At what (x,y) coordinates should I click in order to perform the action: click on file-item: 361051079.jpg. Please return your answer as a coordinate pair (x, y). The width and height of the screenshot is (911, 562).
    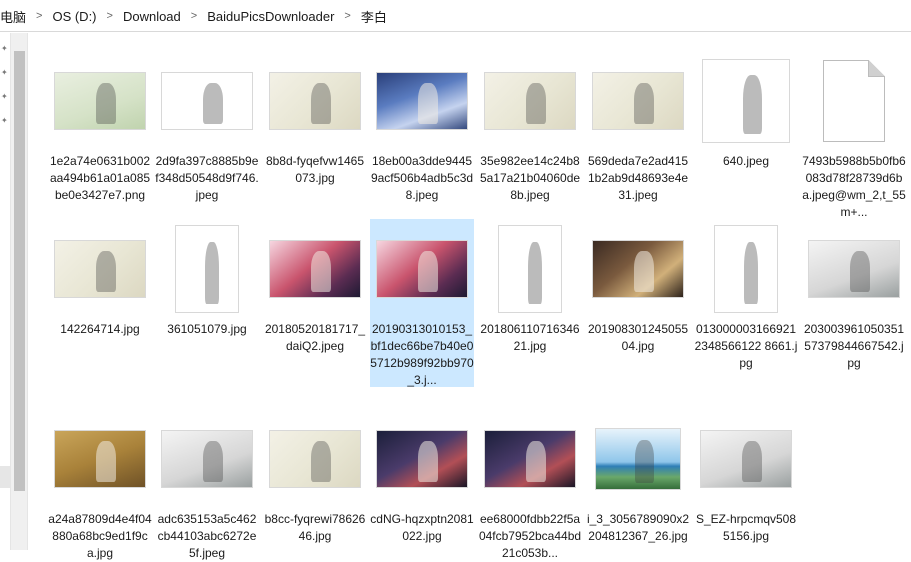
    Looking at the image, I should click on (207, 294).